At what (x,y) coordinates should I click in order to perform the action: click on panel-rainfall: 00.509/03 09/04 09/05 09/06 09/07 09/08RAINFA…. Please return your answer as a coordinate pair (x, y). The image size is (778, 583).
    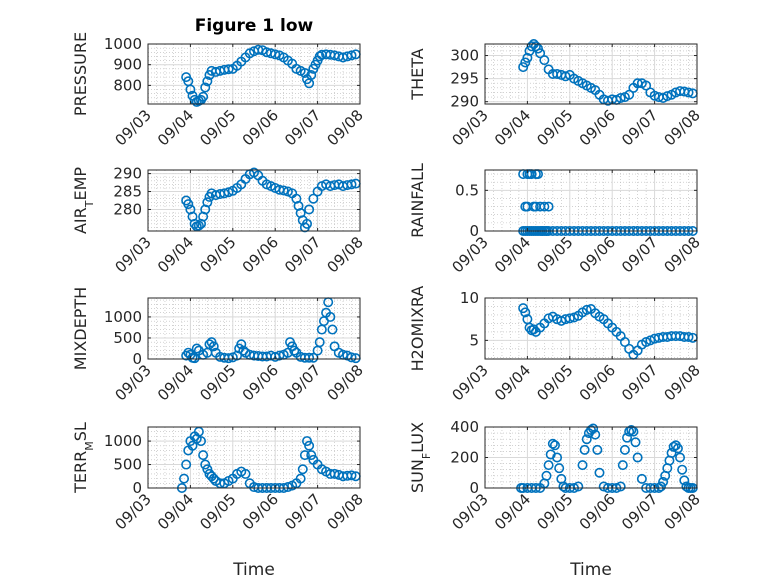
    Looking at the image, I should click on (556, 219).